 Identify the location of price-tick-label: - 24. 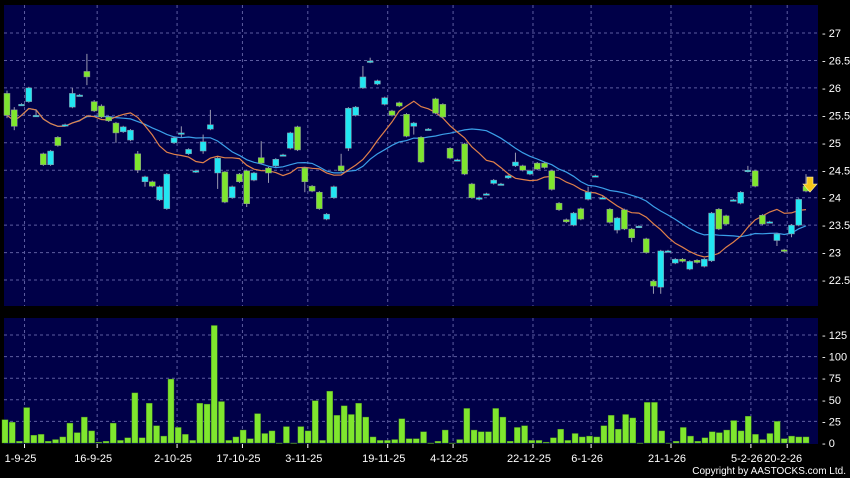
(831, 199).